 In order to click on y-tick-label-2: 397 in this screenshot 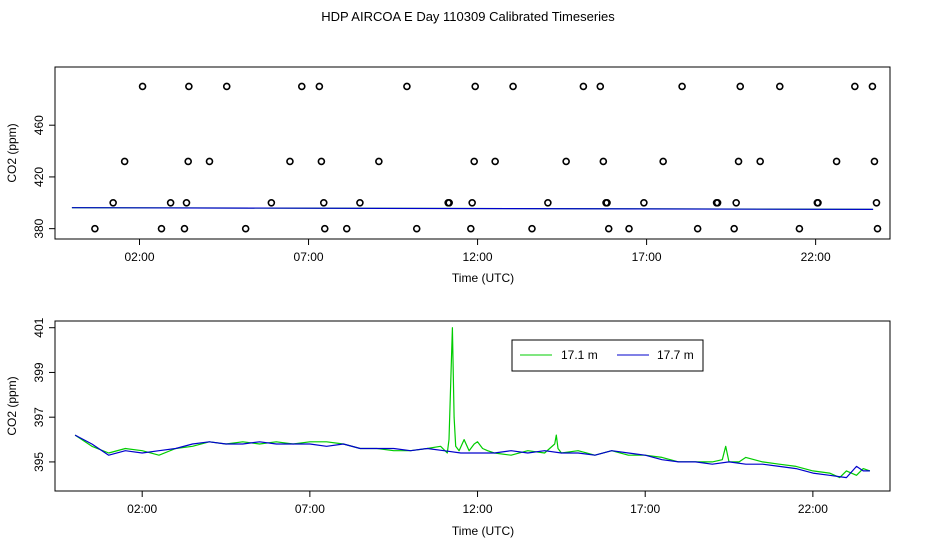, I will do `click(39, 417)`.